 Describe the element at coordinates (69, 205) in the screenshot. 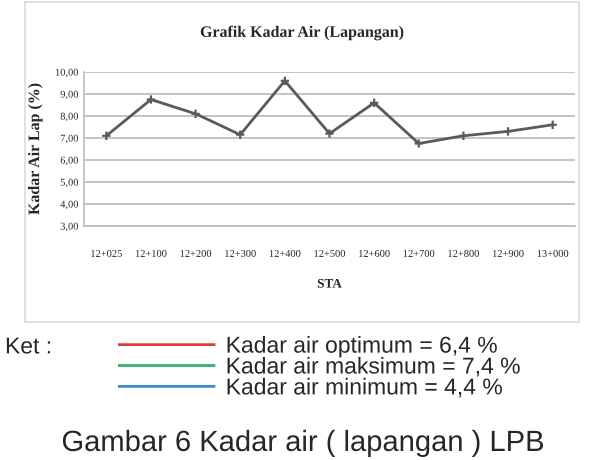

I see `y-tick-label: 4,00` at that location.